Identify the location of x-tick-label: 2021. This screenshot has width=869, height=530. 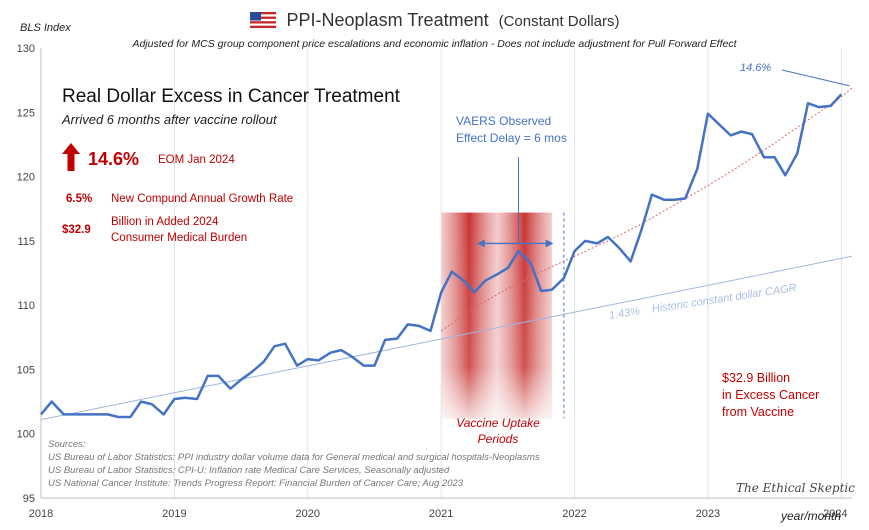
(441, 514).